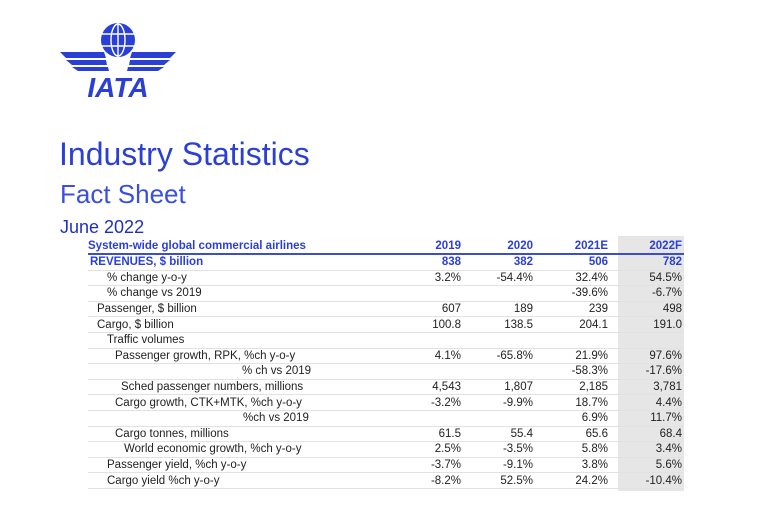 This screenshot has height=513, width=768. What do you see at coordinates (572, 356) in the screenshot?
I see `row-value: 21.9%` at bounding box center [572, 356].